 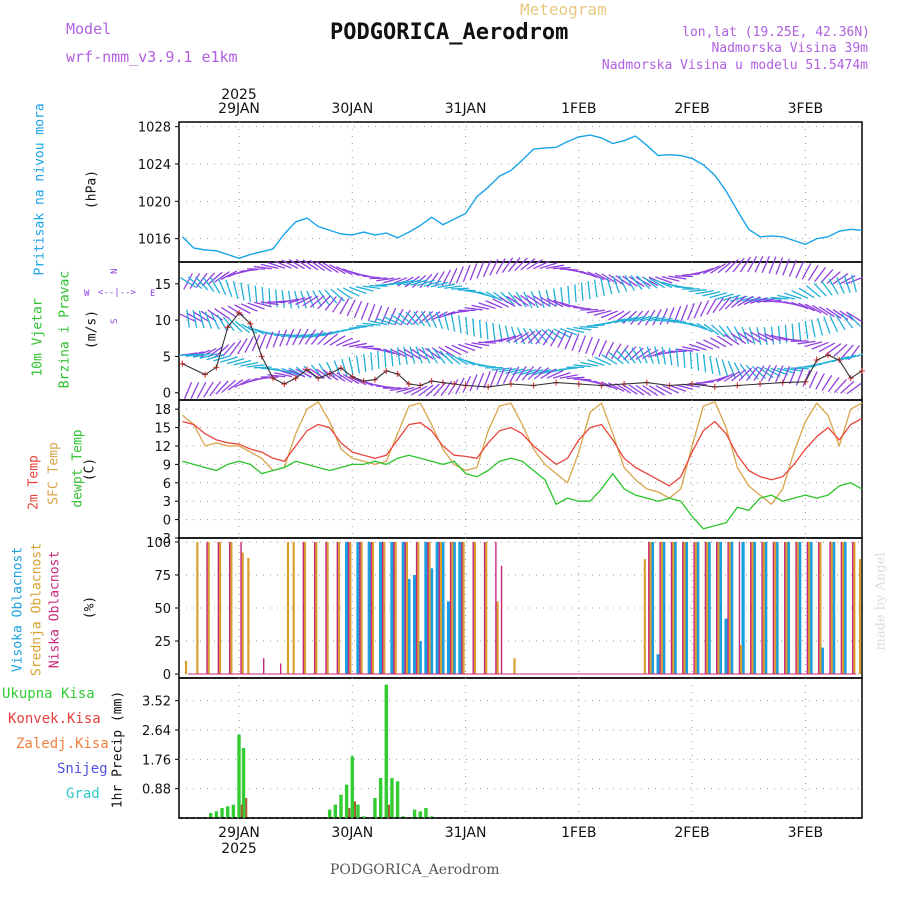 I want to click on top-year-label: 2025, so click(x=239, y=95).